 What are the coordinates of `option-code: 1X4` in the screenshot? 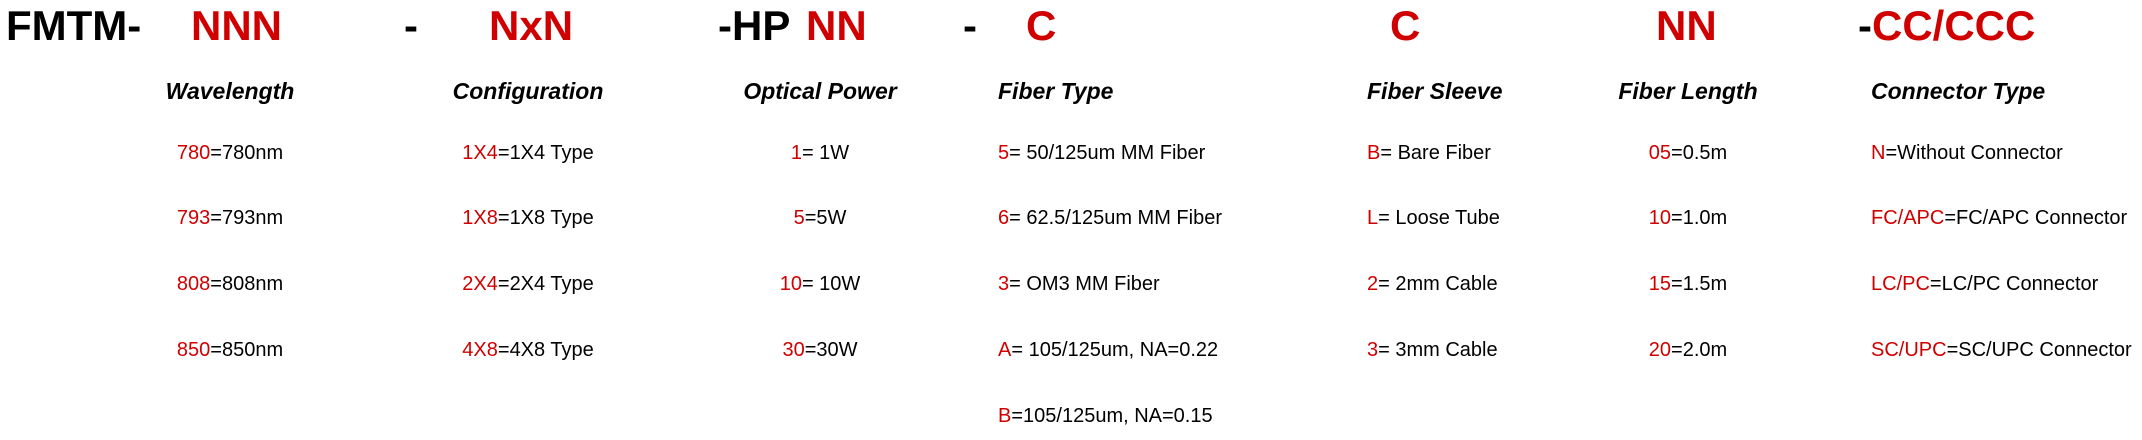 It's located at (480, 153).